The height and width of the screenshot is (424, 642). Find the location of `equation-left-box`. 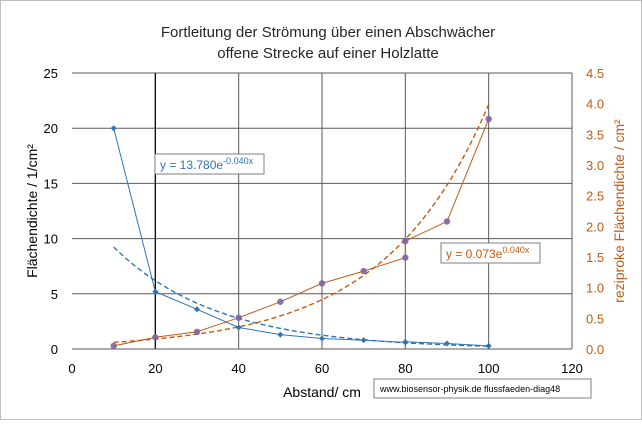

equation-left-box is located at coordinates (209, 164).